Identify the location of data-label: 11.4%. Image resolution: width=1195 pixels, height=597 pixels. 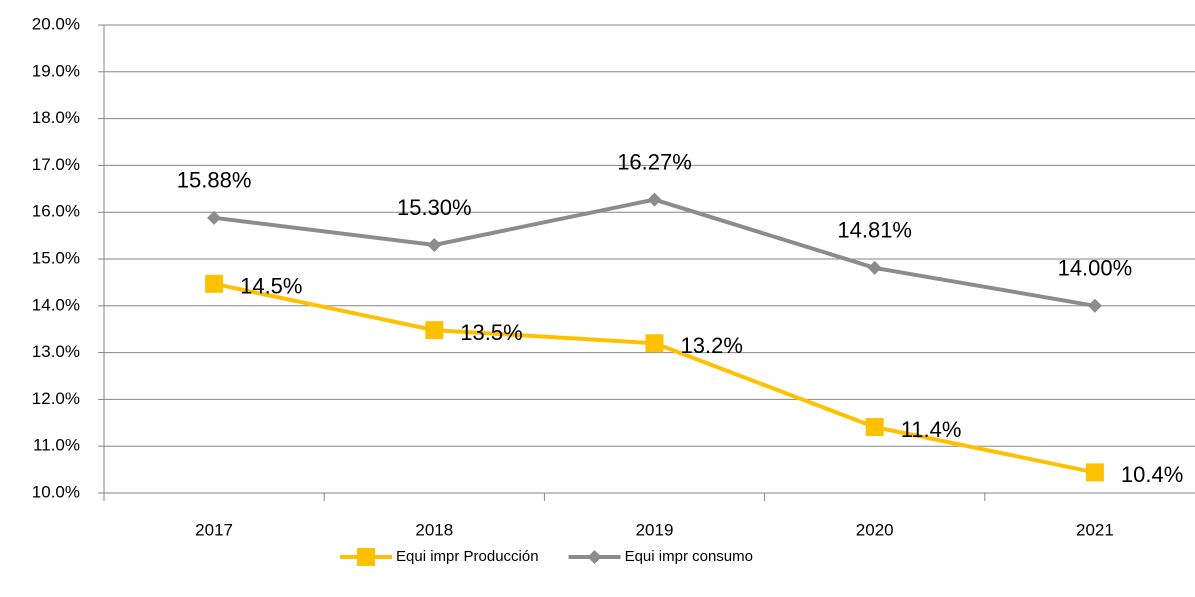
(931, 429).